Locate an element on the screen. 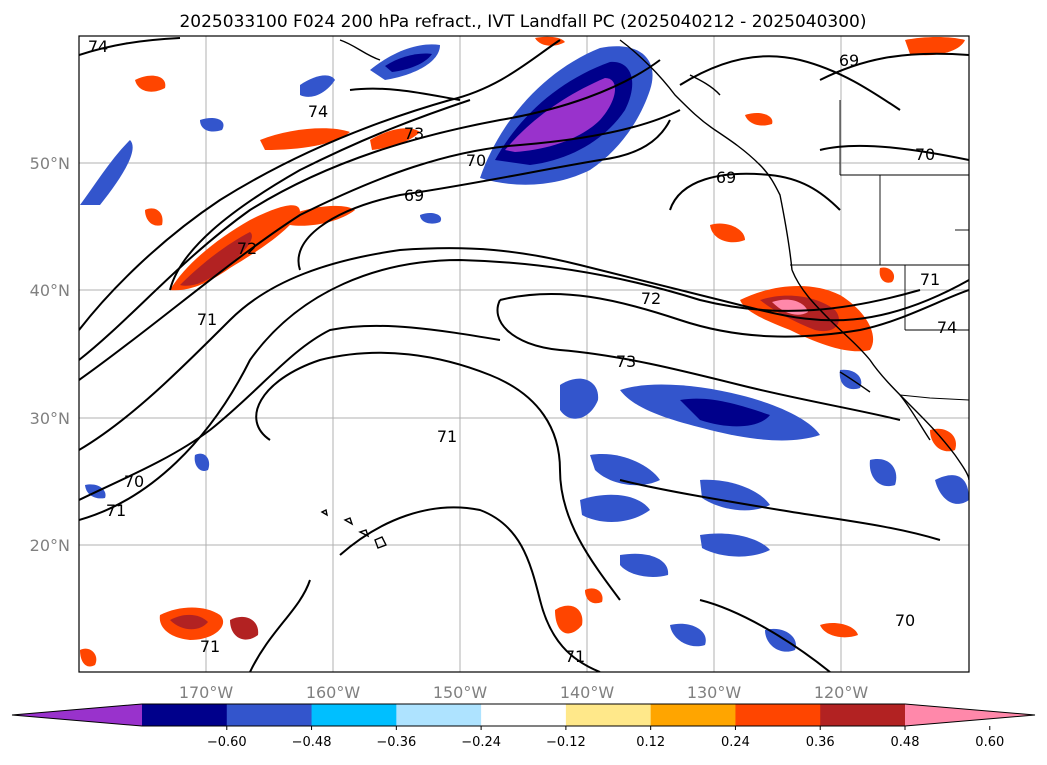 The image size is (1047, 765). colorbar-tick-label: −0.24 is located at coordinates (481, 742).